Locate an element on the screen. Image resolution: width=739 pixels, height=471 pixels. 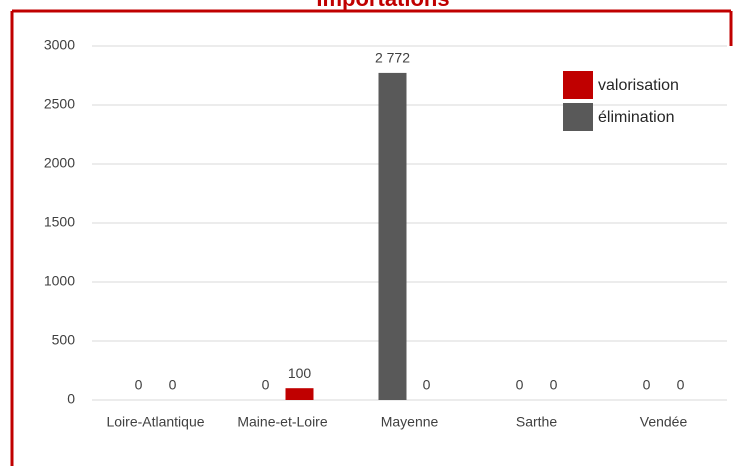
y-tick-label: 0 is located at coordinates (71, 399).